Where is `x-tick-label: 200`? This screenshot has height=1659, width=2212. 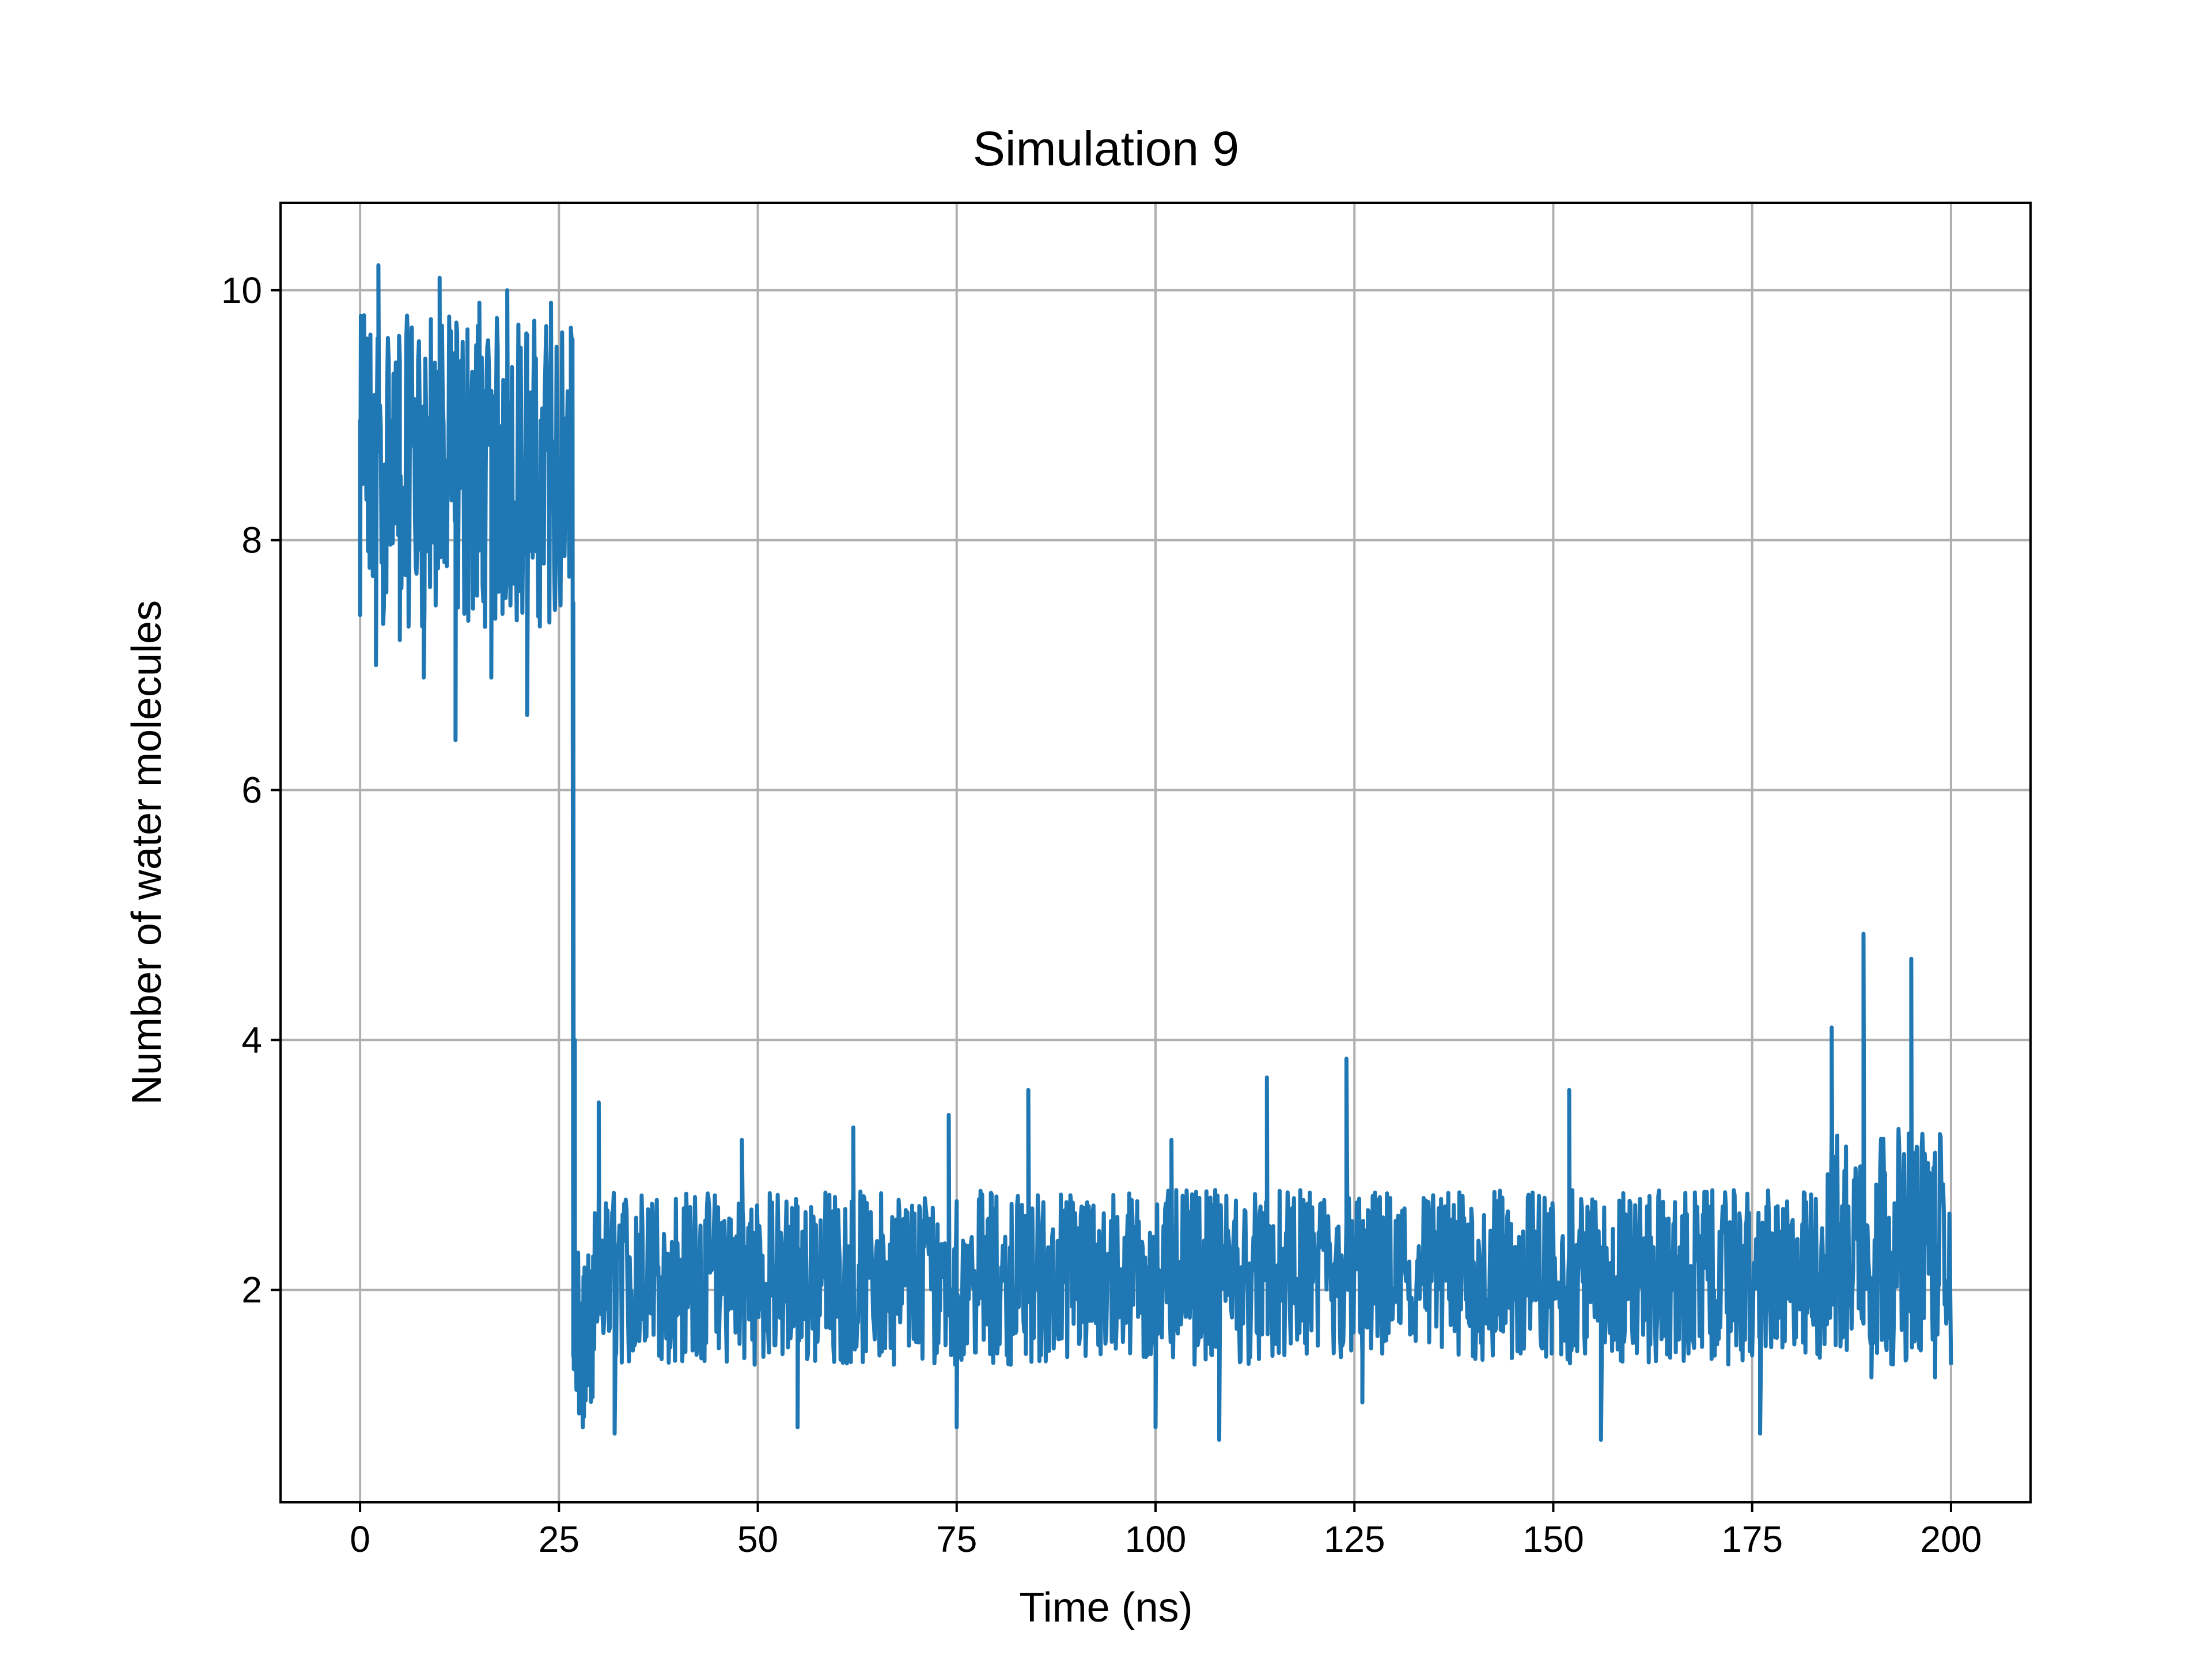 x-tick-label: 200 is located at coordinates (1951, 1539).